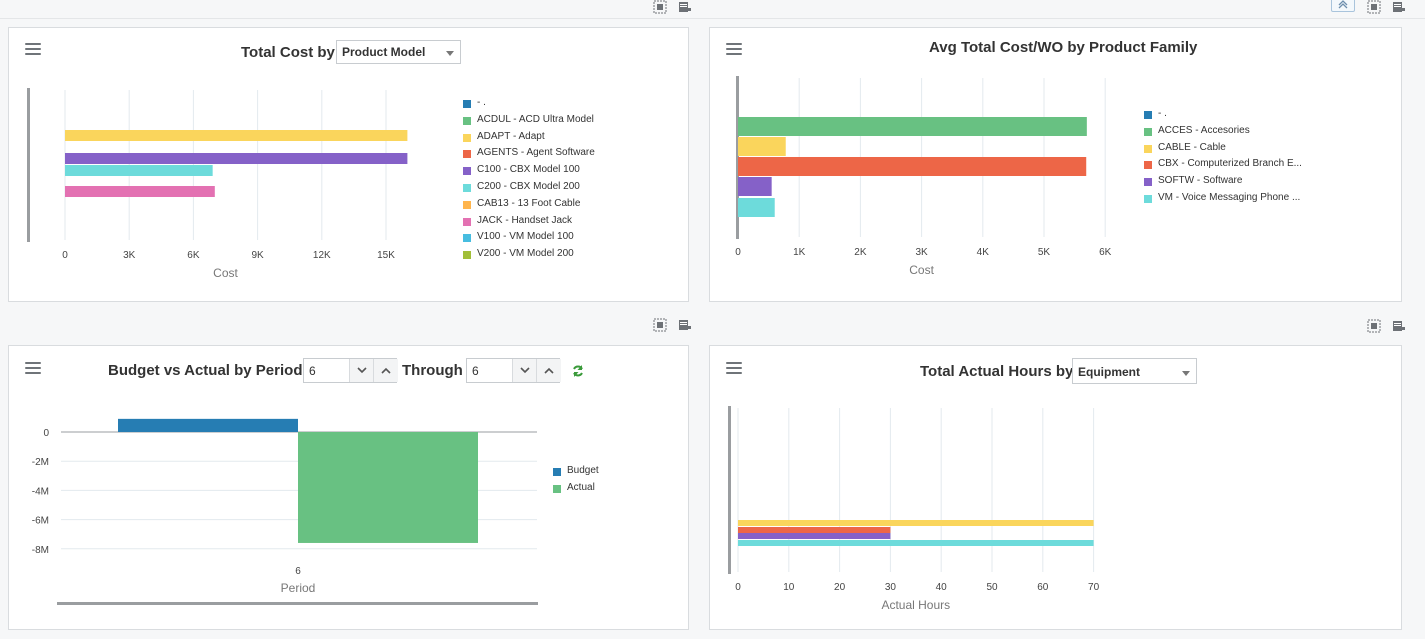  What do you see at coordinates (840, 587) in the screenshot?
I see `x-tick-label: 20` at bounding box center [840, 587].